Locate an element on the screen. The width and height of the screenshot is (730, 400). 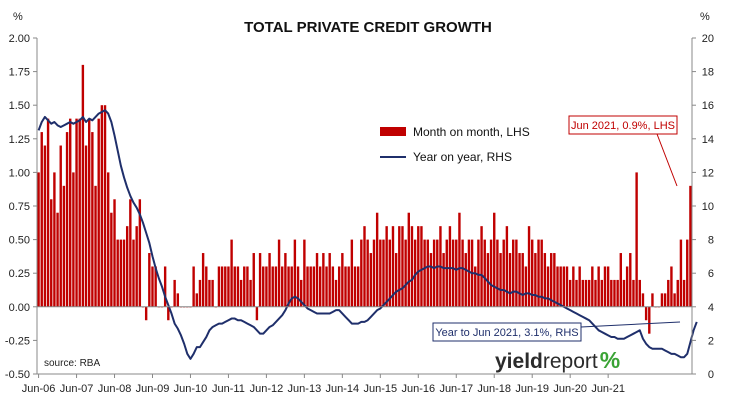
left-tick-label: 0.75 is located at coordinates (19, 207).